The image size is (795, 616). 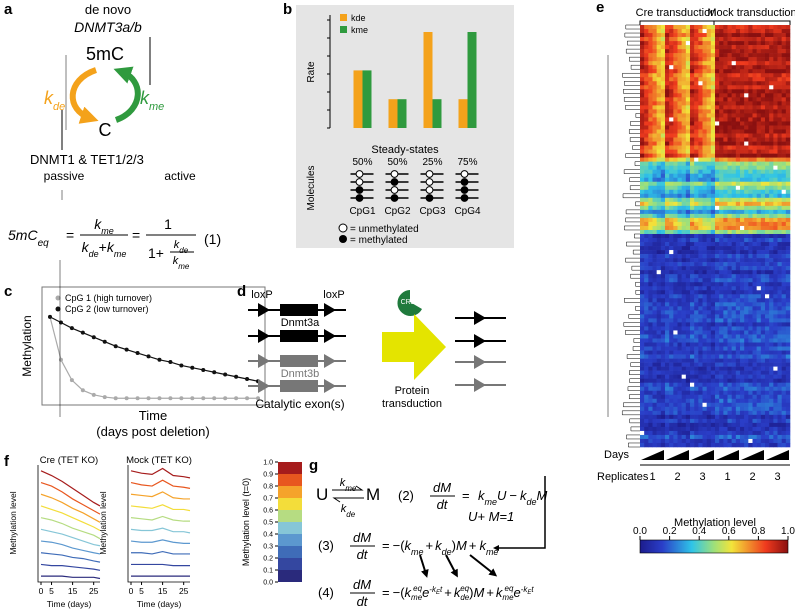 What do you see at coordinates (158, 524) in the screenshot?
I see `axis` at bounding box center [158, 524].